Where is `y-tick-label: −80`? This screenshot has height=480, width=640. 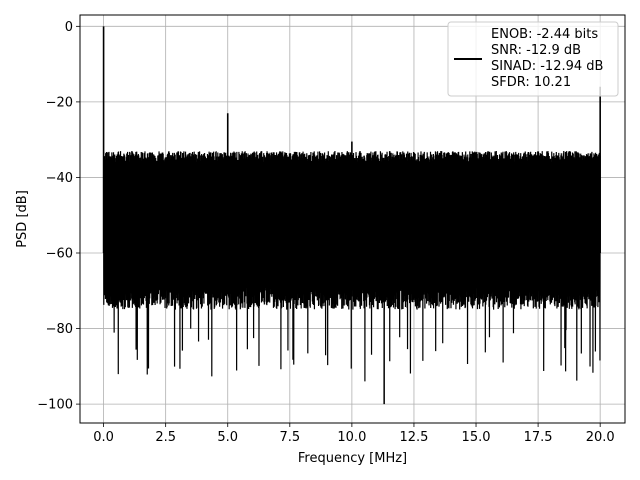 y-tick-label: −80 is located at coordinates (59, 329).